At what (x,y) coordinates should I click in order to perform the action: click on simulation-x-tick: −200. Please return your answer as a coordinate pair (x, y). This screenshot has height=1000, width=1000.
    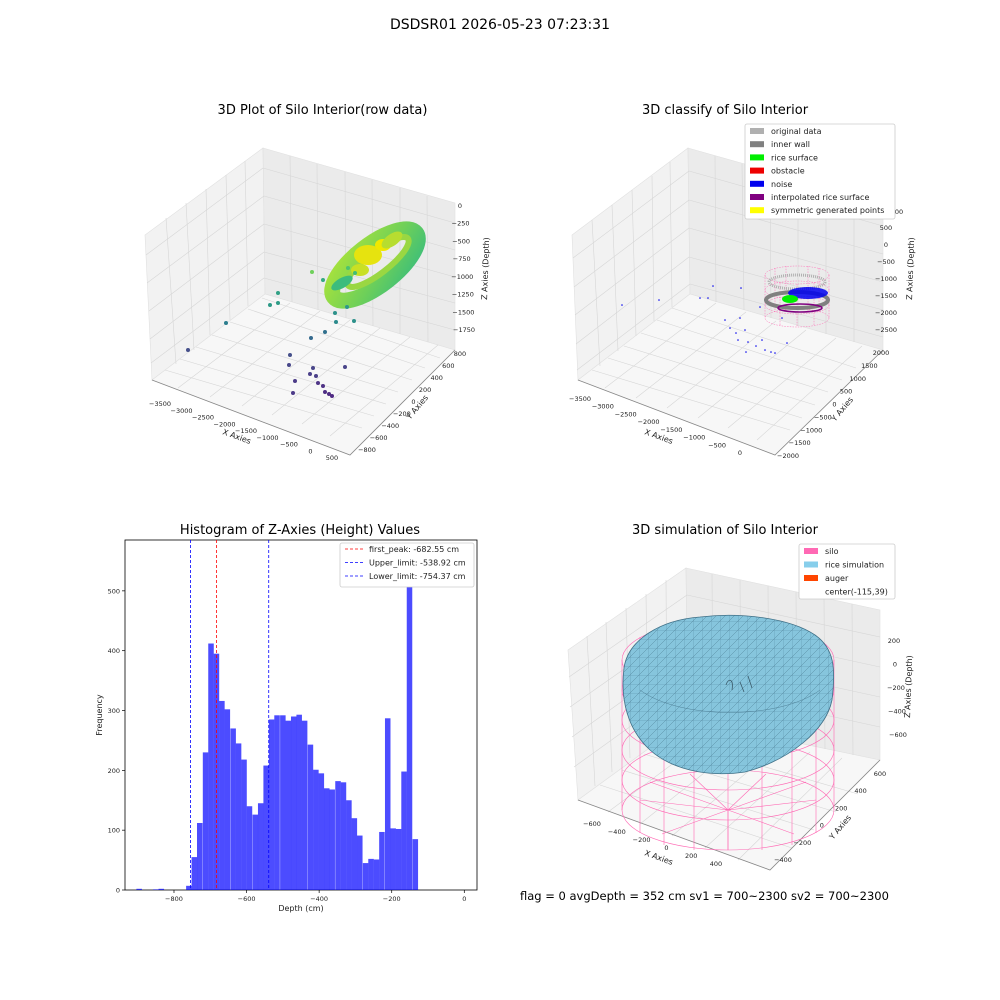
    Looking at the image, I should click on (642, 840).